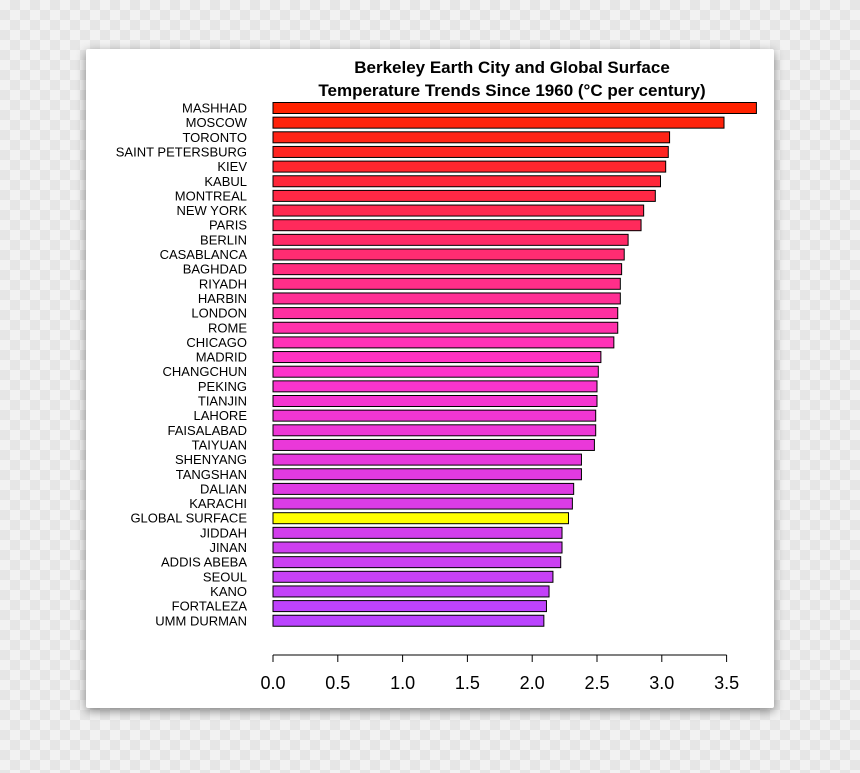 The image size is (860, 773). I want to click on bar-tangshan, so click(427, 474).